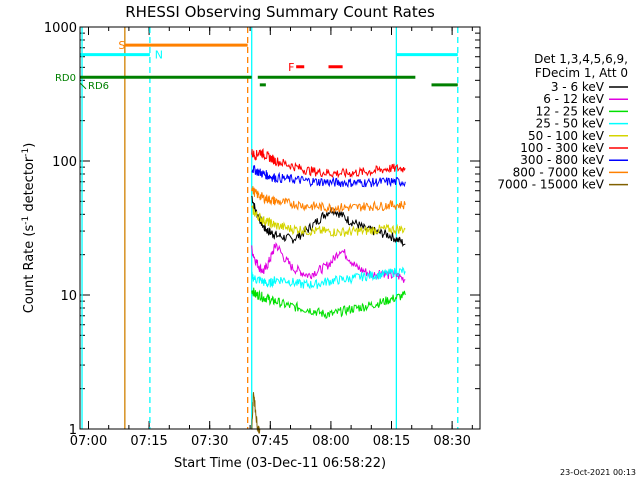  Describe the element at coordinates (570, 124) in the screenshot. I see `legend-item-3: 25 - 50 keV` at that location.